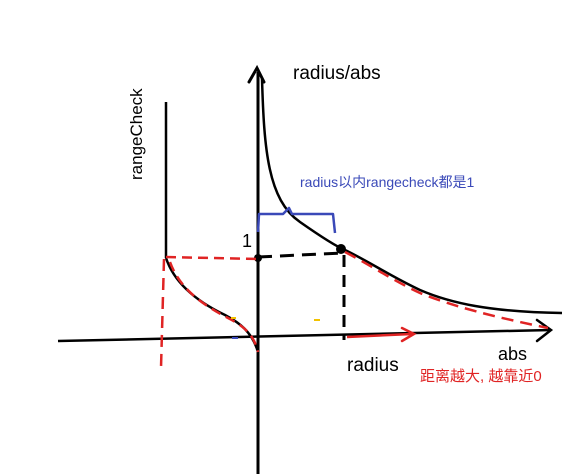 This screenshot has width=563, height=475. What do you see at coordinates (513, 354) in the screenshot?
I see `abs-label: abs` at bounding box center [513, 354].